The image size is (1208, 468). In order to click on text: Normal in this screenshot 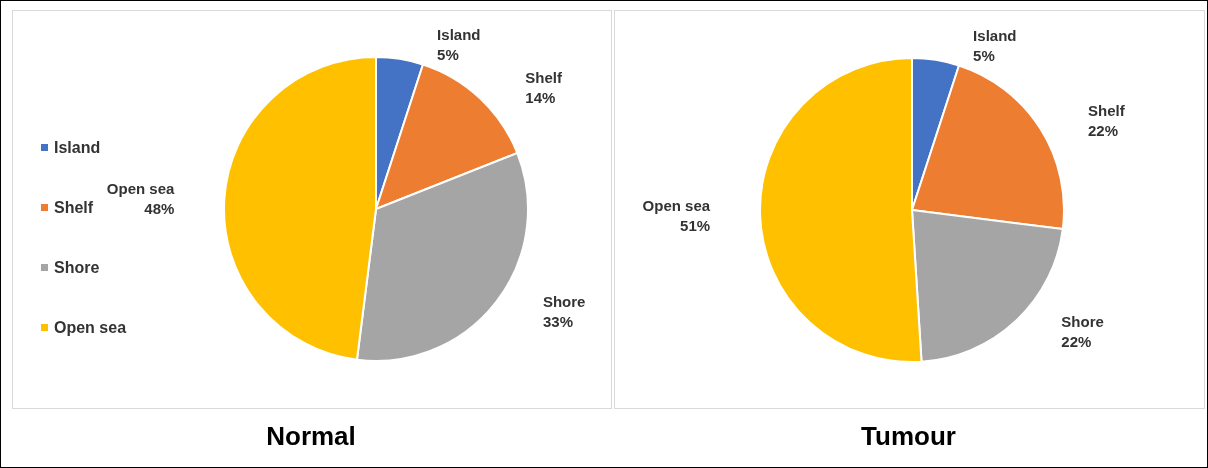, I will do `click(311, 436)`.